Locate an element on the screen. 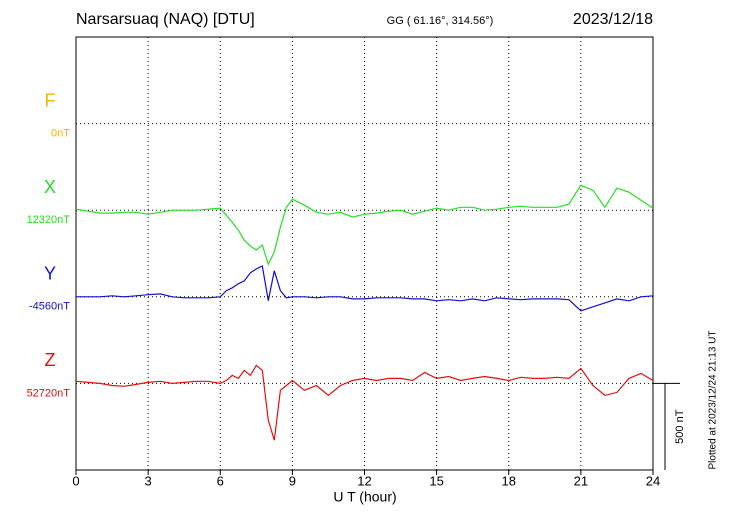  x-tick-label: 18 is located at coordinates (509, 480).